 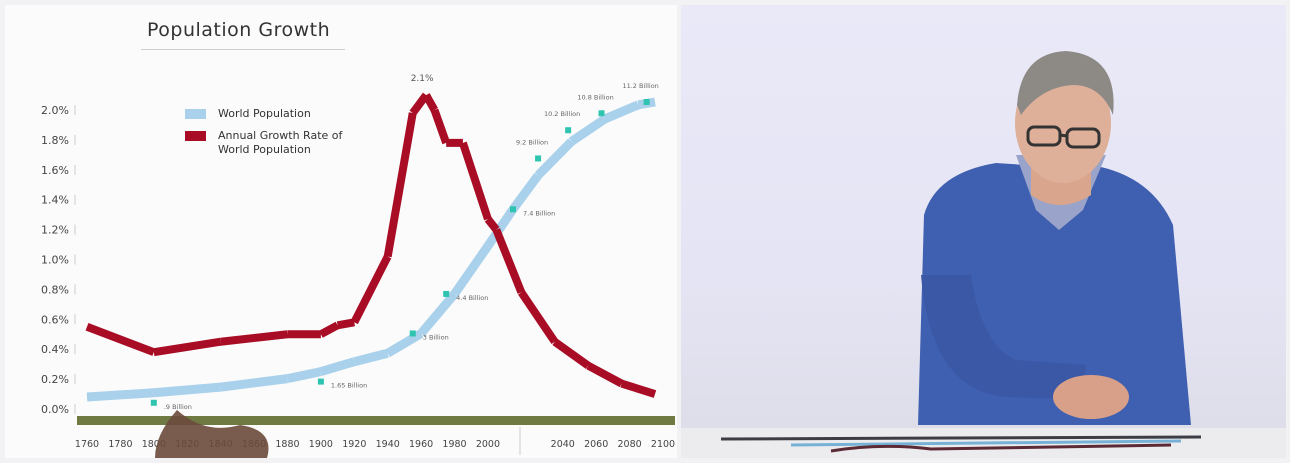 What do you see at coordinates (239, 30) in the screenshot?
I see `chart-title: Population Growth` at bounding box center [239, 30].